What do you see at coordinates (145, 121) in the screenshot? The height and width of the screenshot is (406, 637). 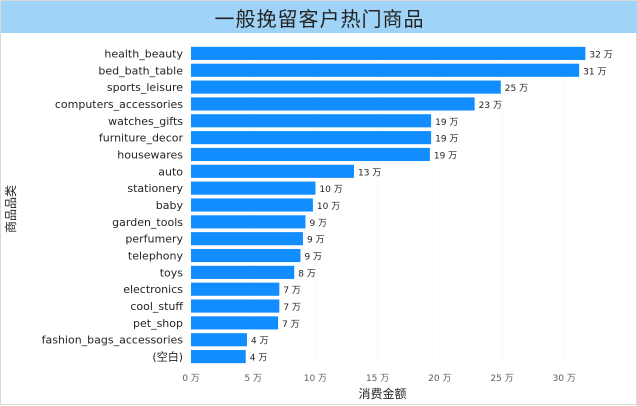 I see `category-label: watches_gifts` at bounding box center [145, 121].